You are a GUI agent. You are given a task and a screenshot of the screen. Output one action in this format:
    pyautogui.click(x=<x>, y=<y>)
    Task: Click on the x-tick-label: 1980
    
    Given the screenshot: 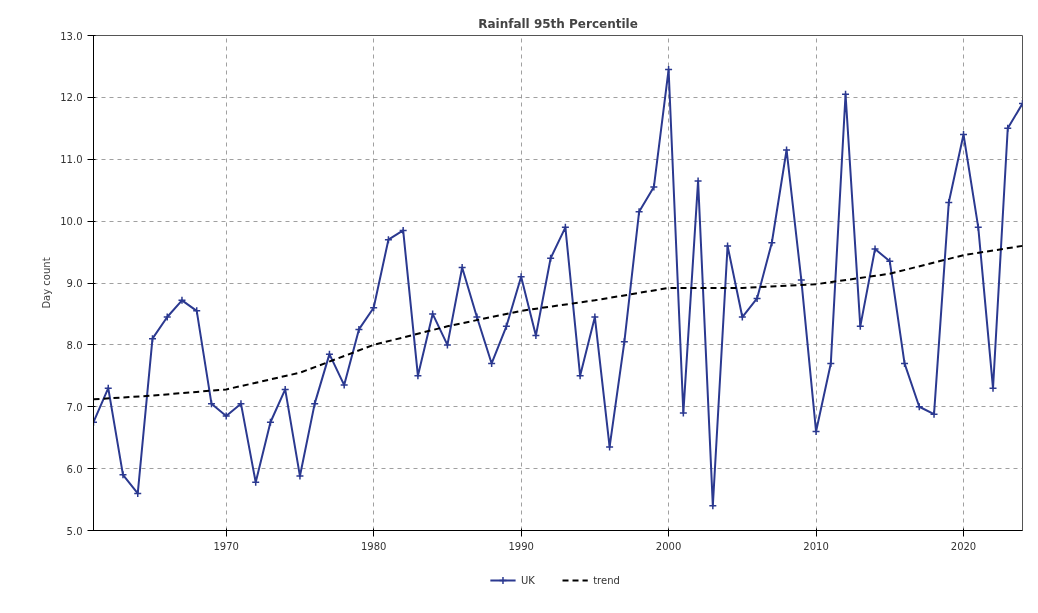 What is the action you would take?
    pyautogui.click(x=373, y=546)
    